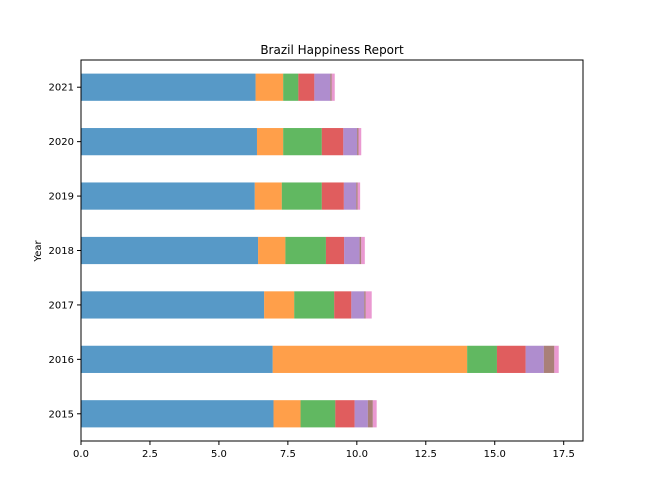 This screenshot has height=504, width=648. Describe the element at coordinates (495, 454) in the screenshot. I see `x-tick-label: 15.0` at that location.